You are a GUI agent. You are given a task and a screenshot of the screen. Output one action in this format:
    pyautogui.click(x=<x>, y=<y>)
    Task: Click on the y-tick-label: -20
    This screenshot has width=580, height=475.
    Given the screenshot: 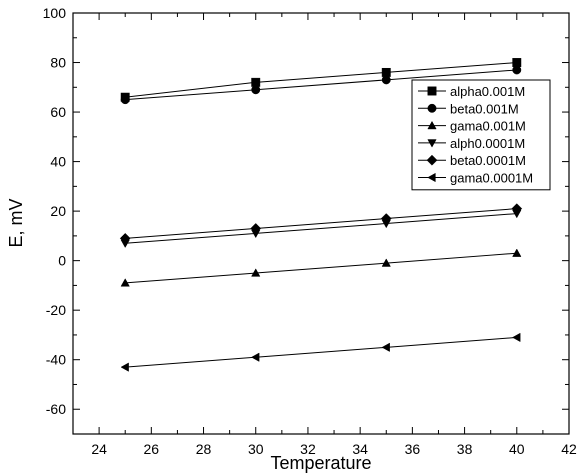 What is the action you would take?
    pyautogui.click(x=56, y=310)
    